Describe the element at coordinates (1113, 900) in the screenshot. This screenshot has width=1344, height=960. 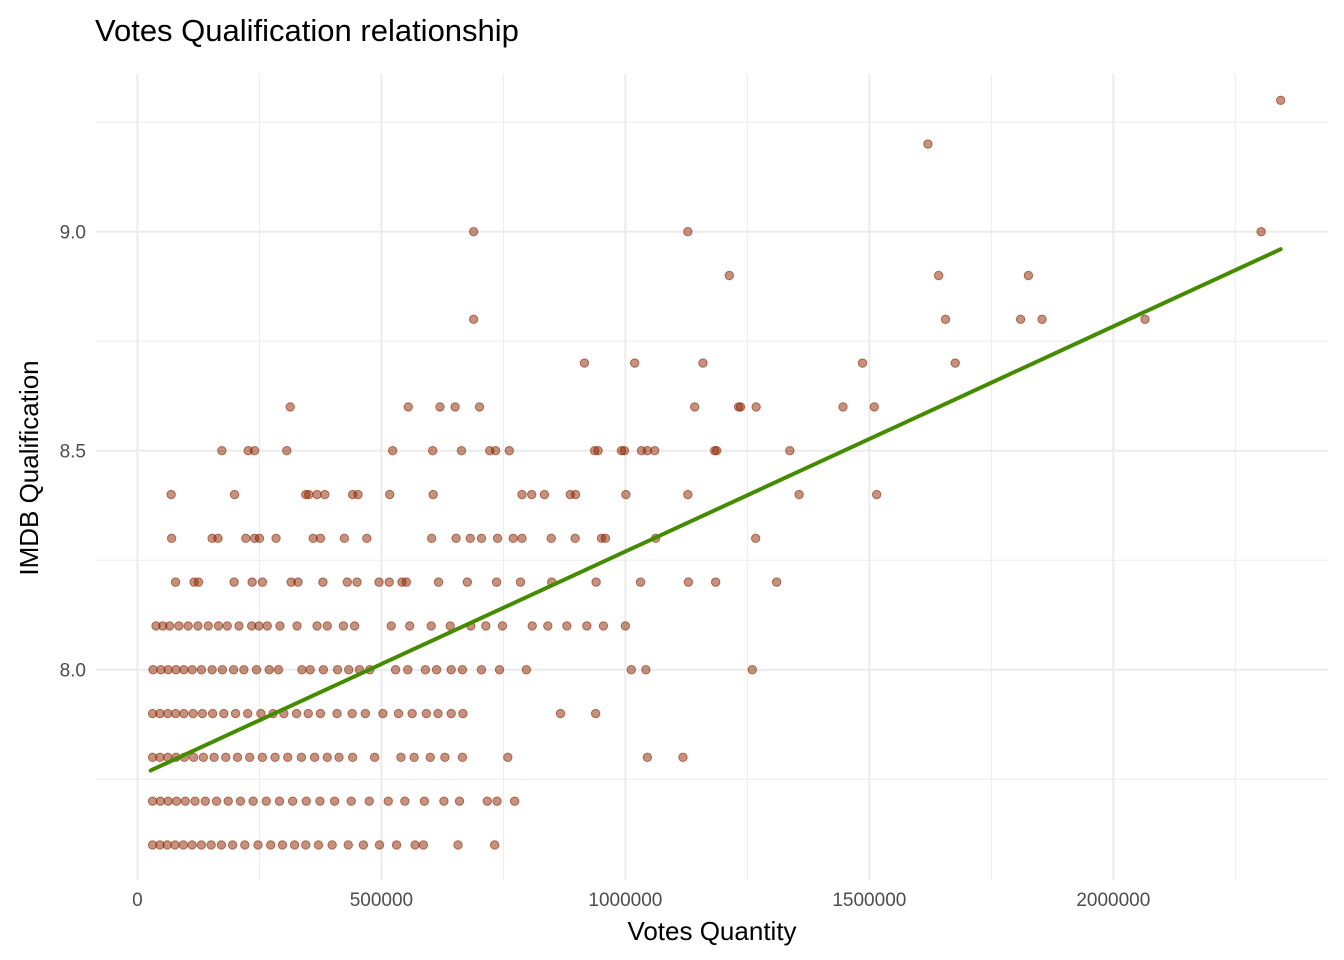
I see `x-tick-label: 2000000` at that location.